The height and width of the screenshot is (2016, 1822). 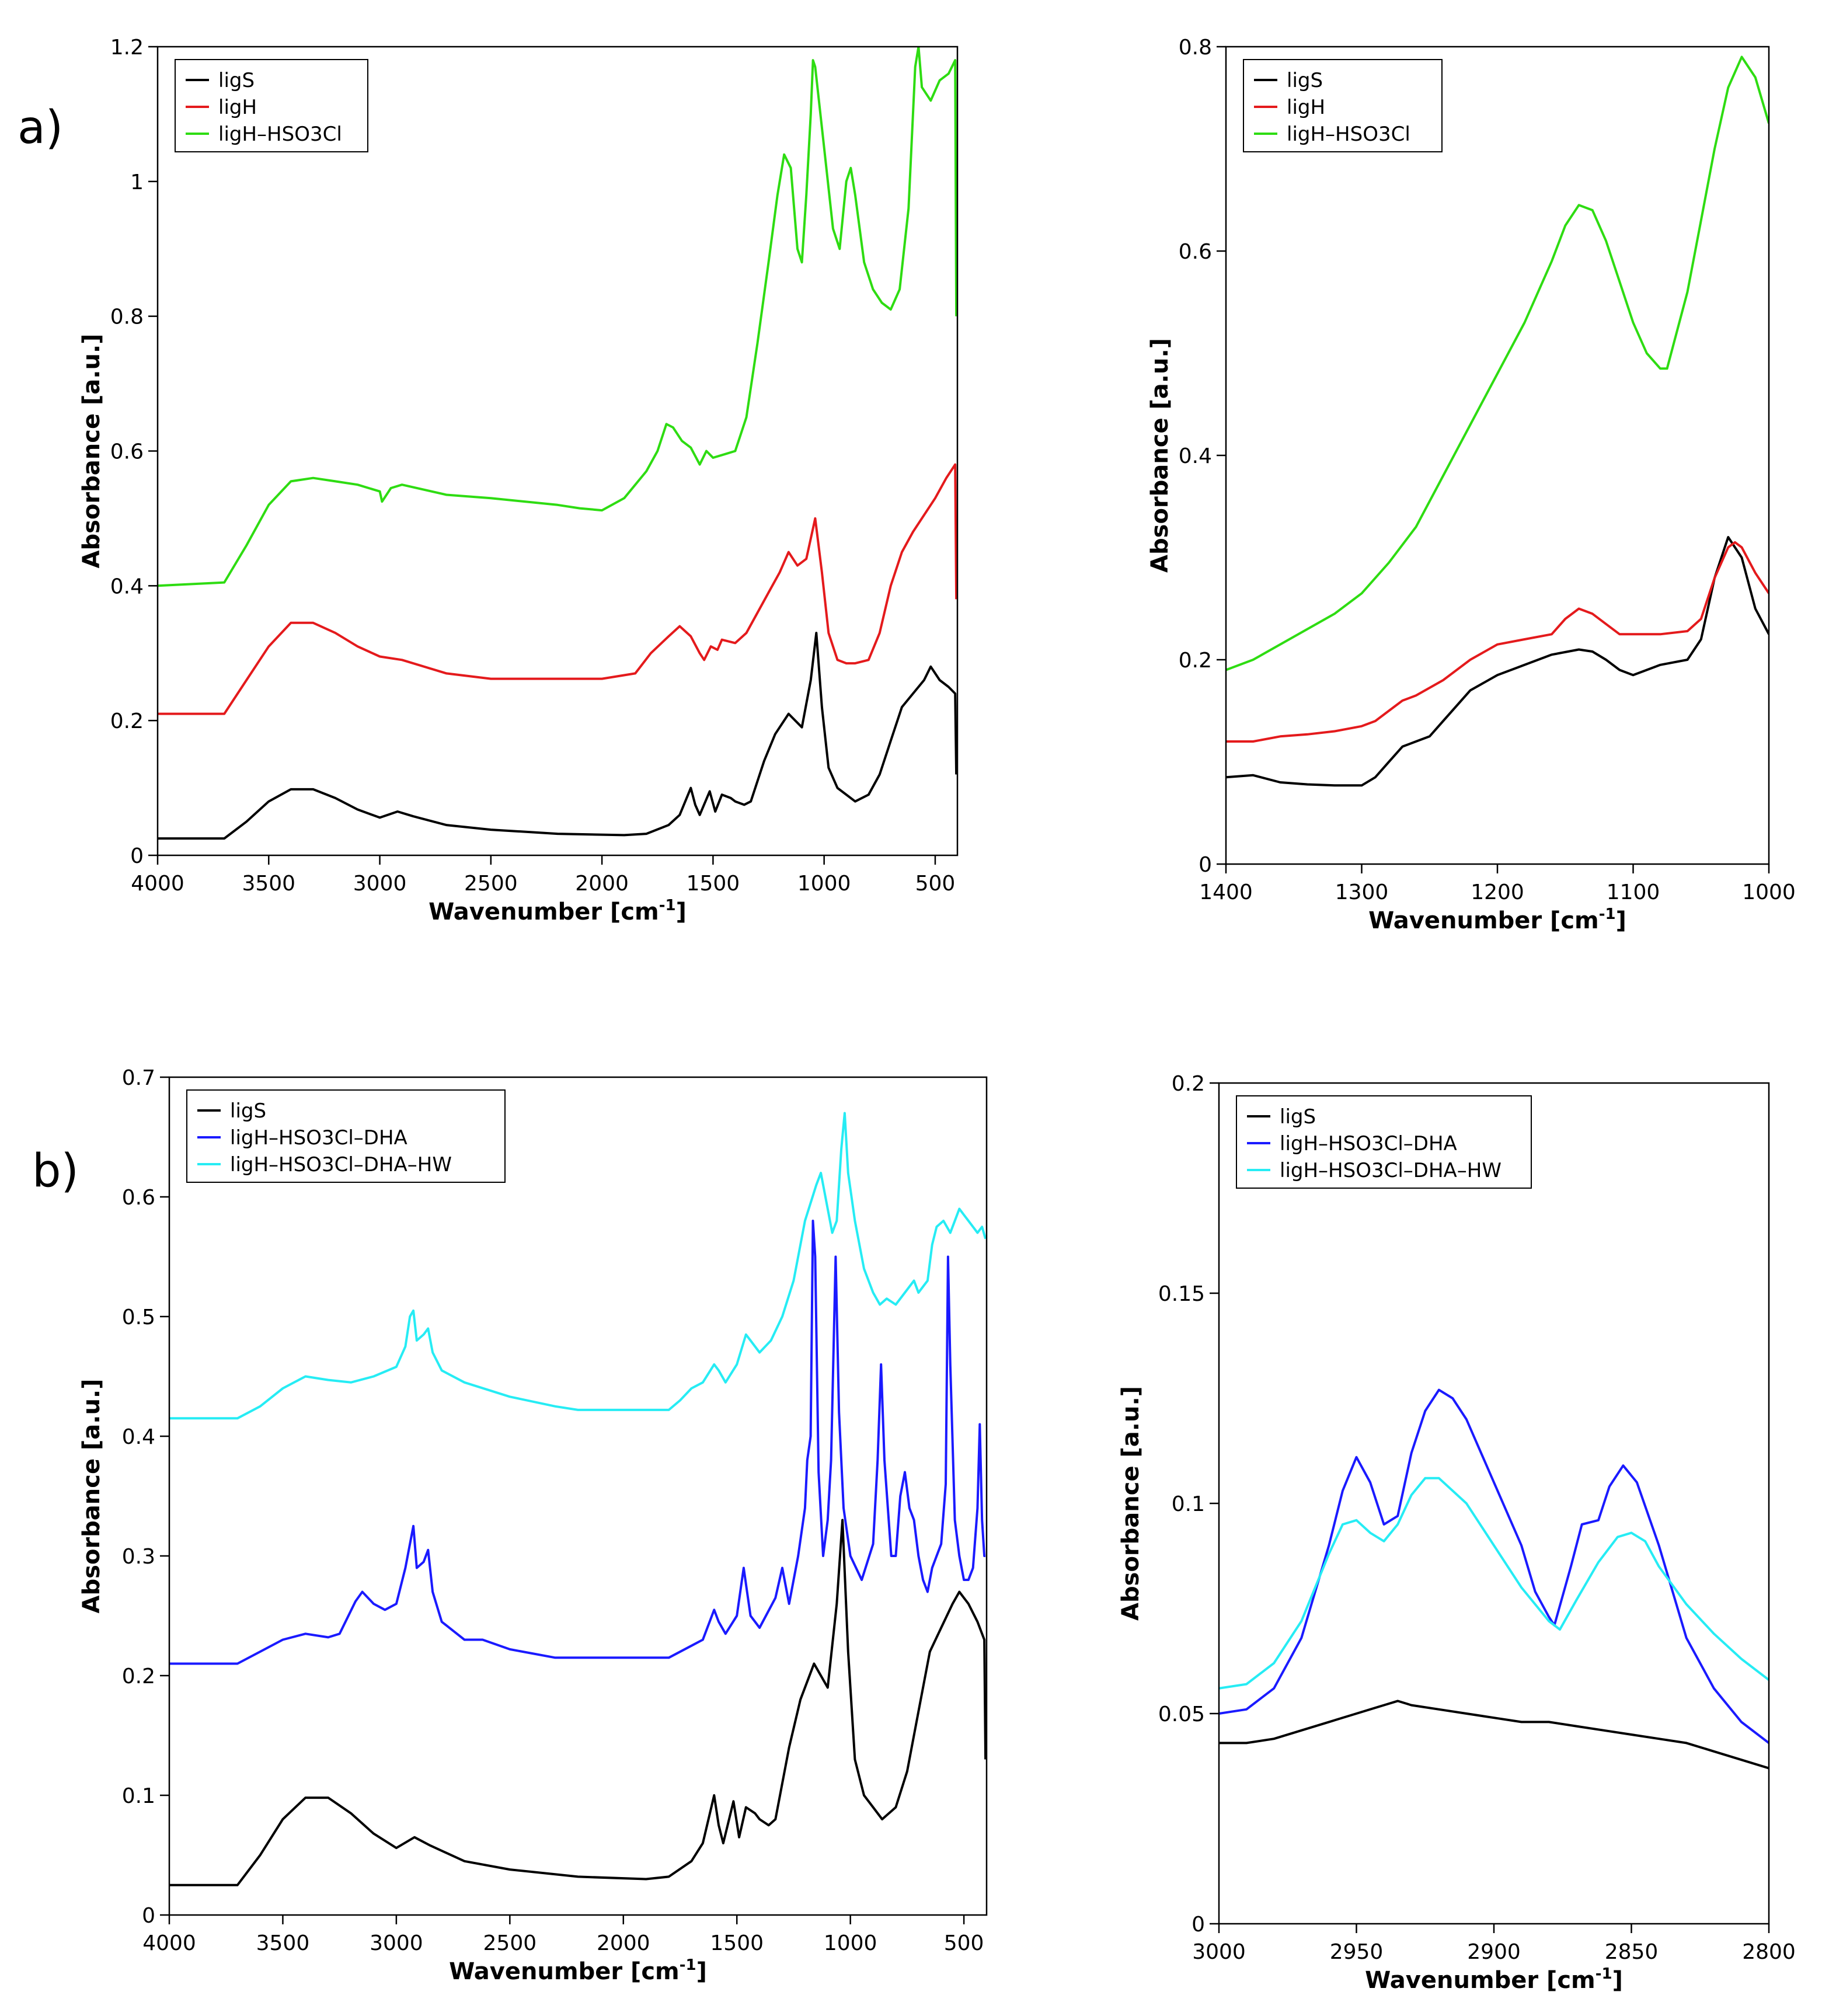 I want to click on y-tick-label: 1.2, so click(x=127, y=48).